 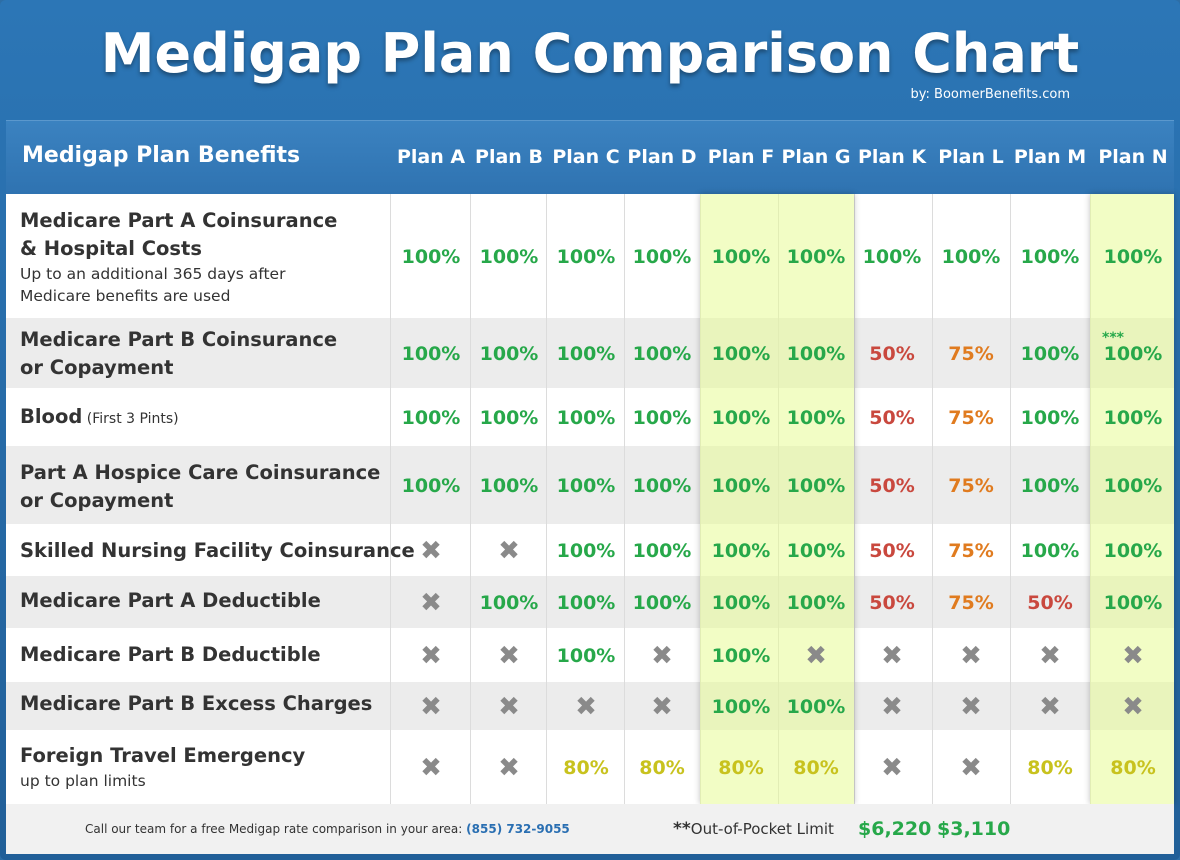 What do you see at coordinates (163, 755) in the screenshot?
I see `benefit-title: Foreign Travel Emergency` at bounding box center [163, 755].